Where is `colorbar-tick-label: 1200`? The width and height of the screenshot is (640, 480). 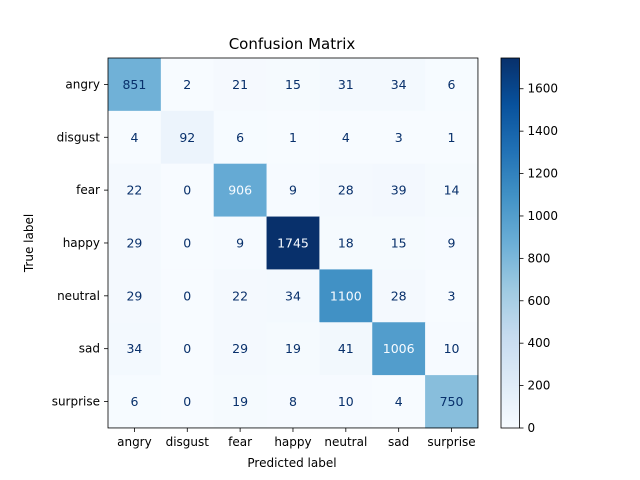 colorbar-tick-label: 1200 is located at coordinates (543, 174).